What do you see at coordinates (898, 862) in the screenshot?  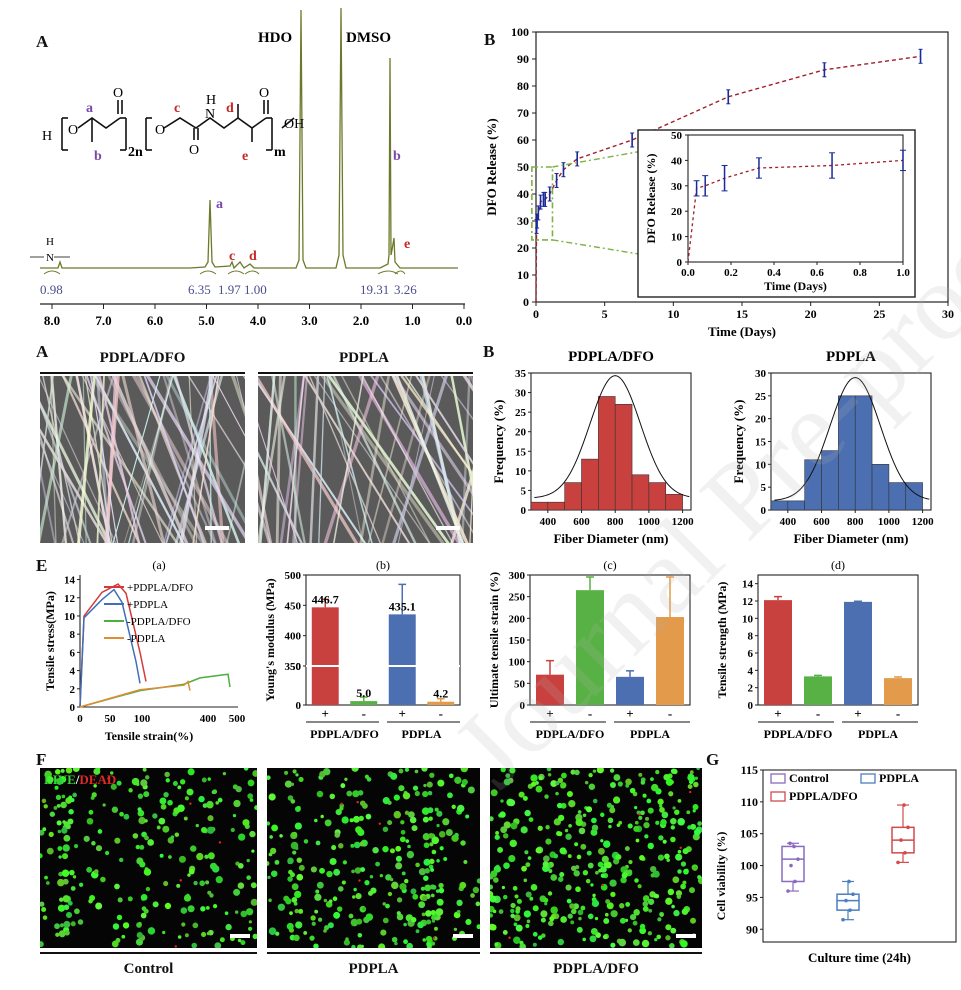 I see `data-point` at bounding box center [898, 862].